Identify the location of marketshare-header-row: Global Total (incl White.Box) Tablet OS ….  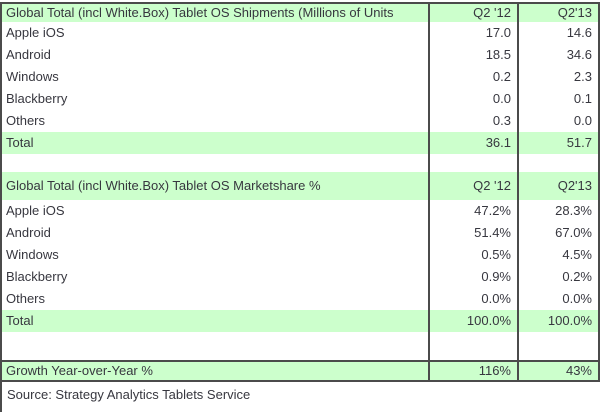
(300, 186).